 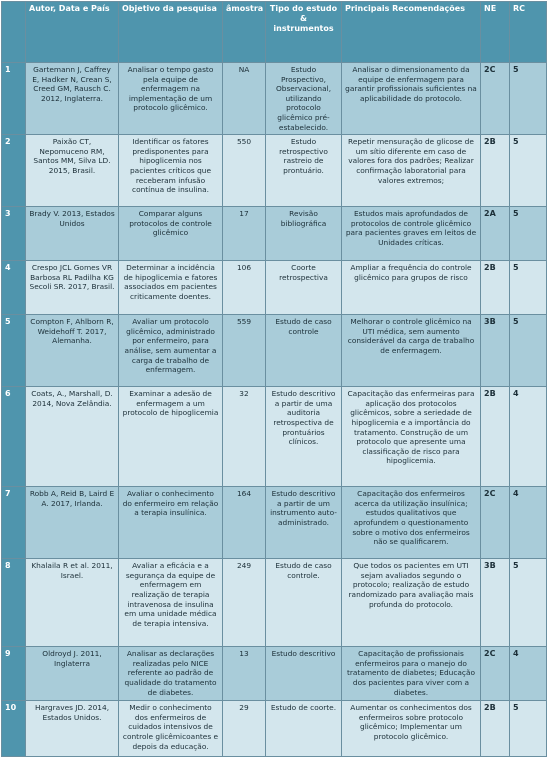 I want to click on ne-cell: 2A, so click(x=495, y=234).